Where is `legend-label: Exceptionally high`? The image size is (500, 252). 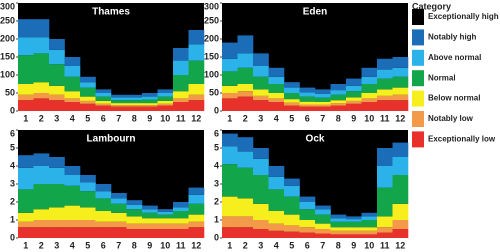
legend-label: Exceptionally high is located at coordinates (463, 16).